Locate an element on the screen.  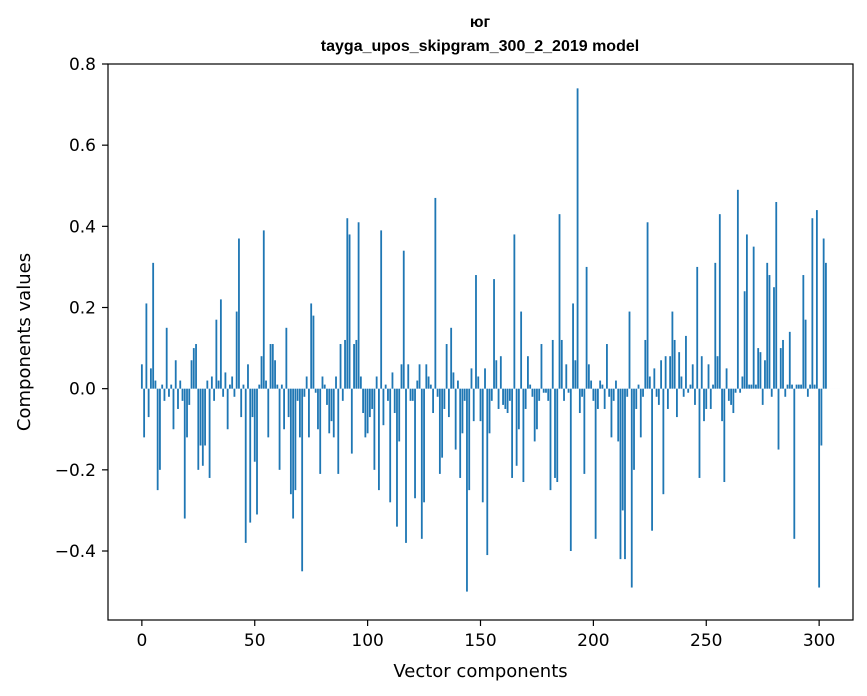
x-tick-label: 100 is located at coordinates (367, 641).